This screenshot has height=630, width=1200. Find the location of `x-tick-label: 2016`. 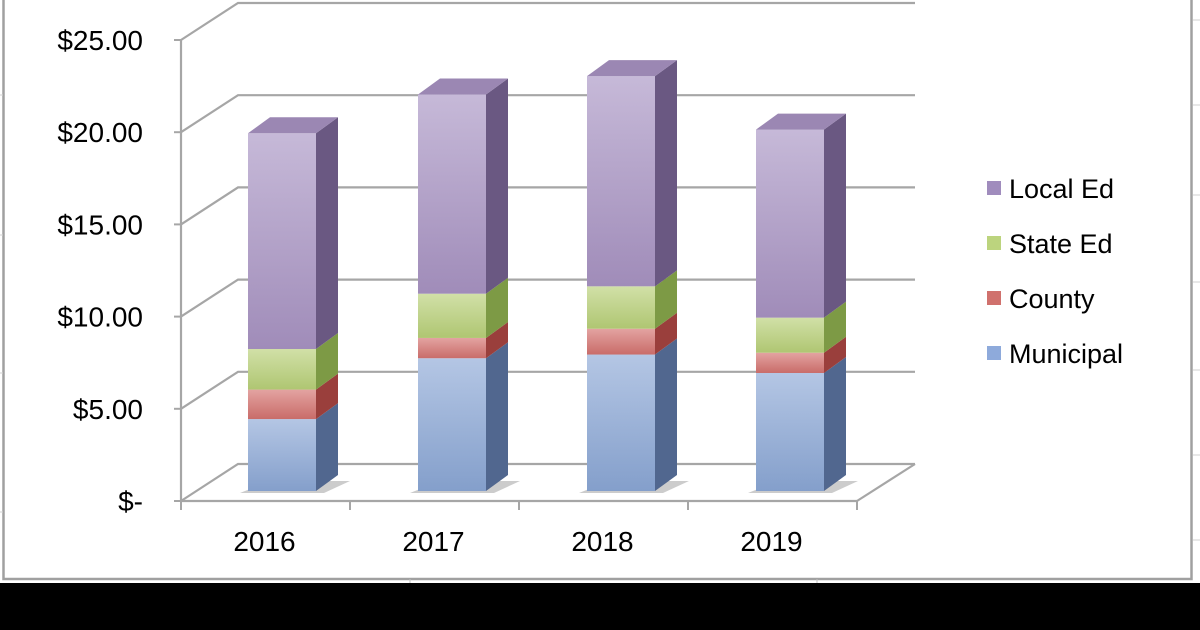

x-tick-label: 2016 is located at coordinates (264, 541).